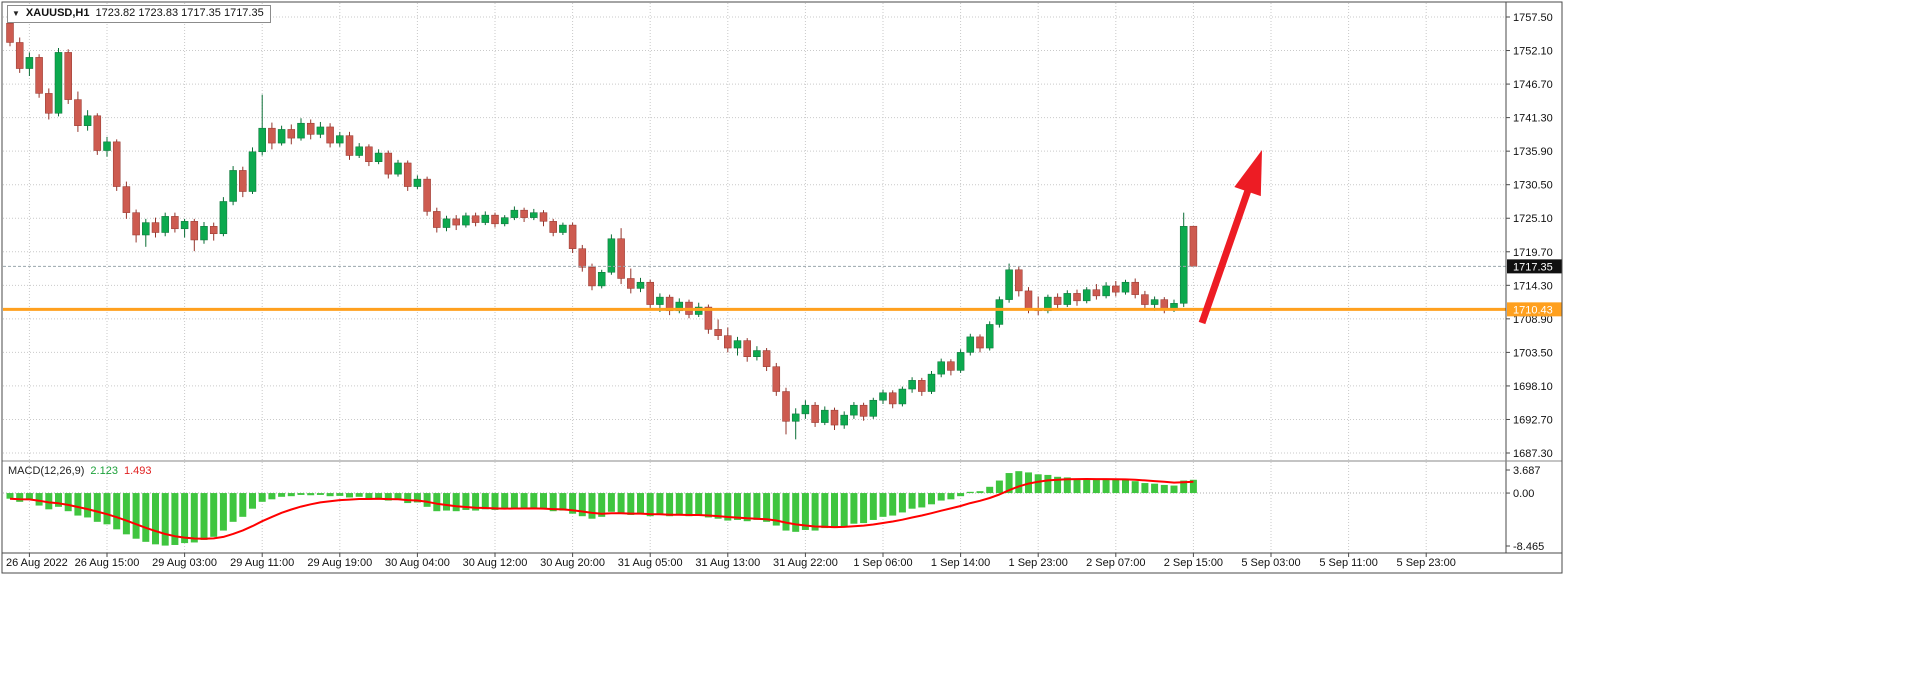 The width and height of the screenshot is (1920, 698). Describe the element at coordinates (339, 563) in the screenshot. I see `svg-text: 29 Aug 19:00` at that location.